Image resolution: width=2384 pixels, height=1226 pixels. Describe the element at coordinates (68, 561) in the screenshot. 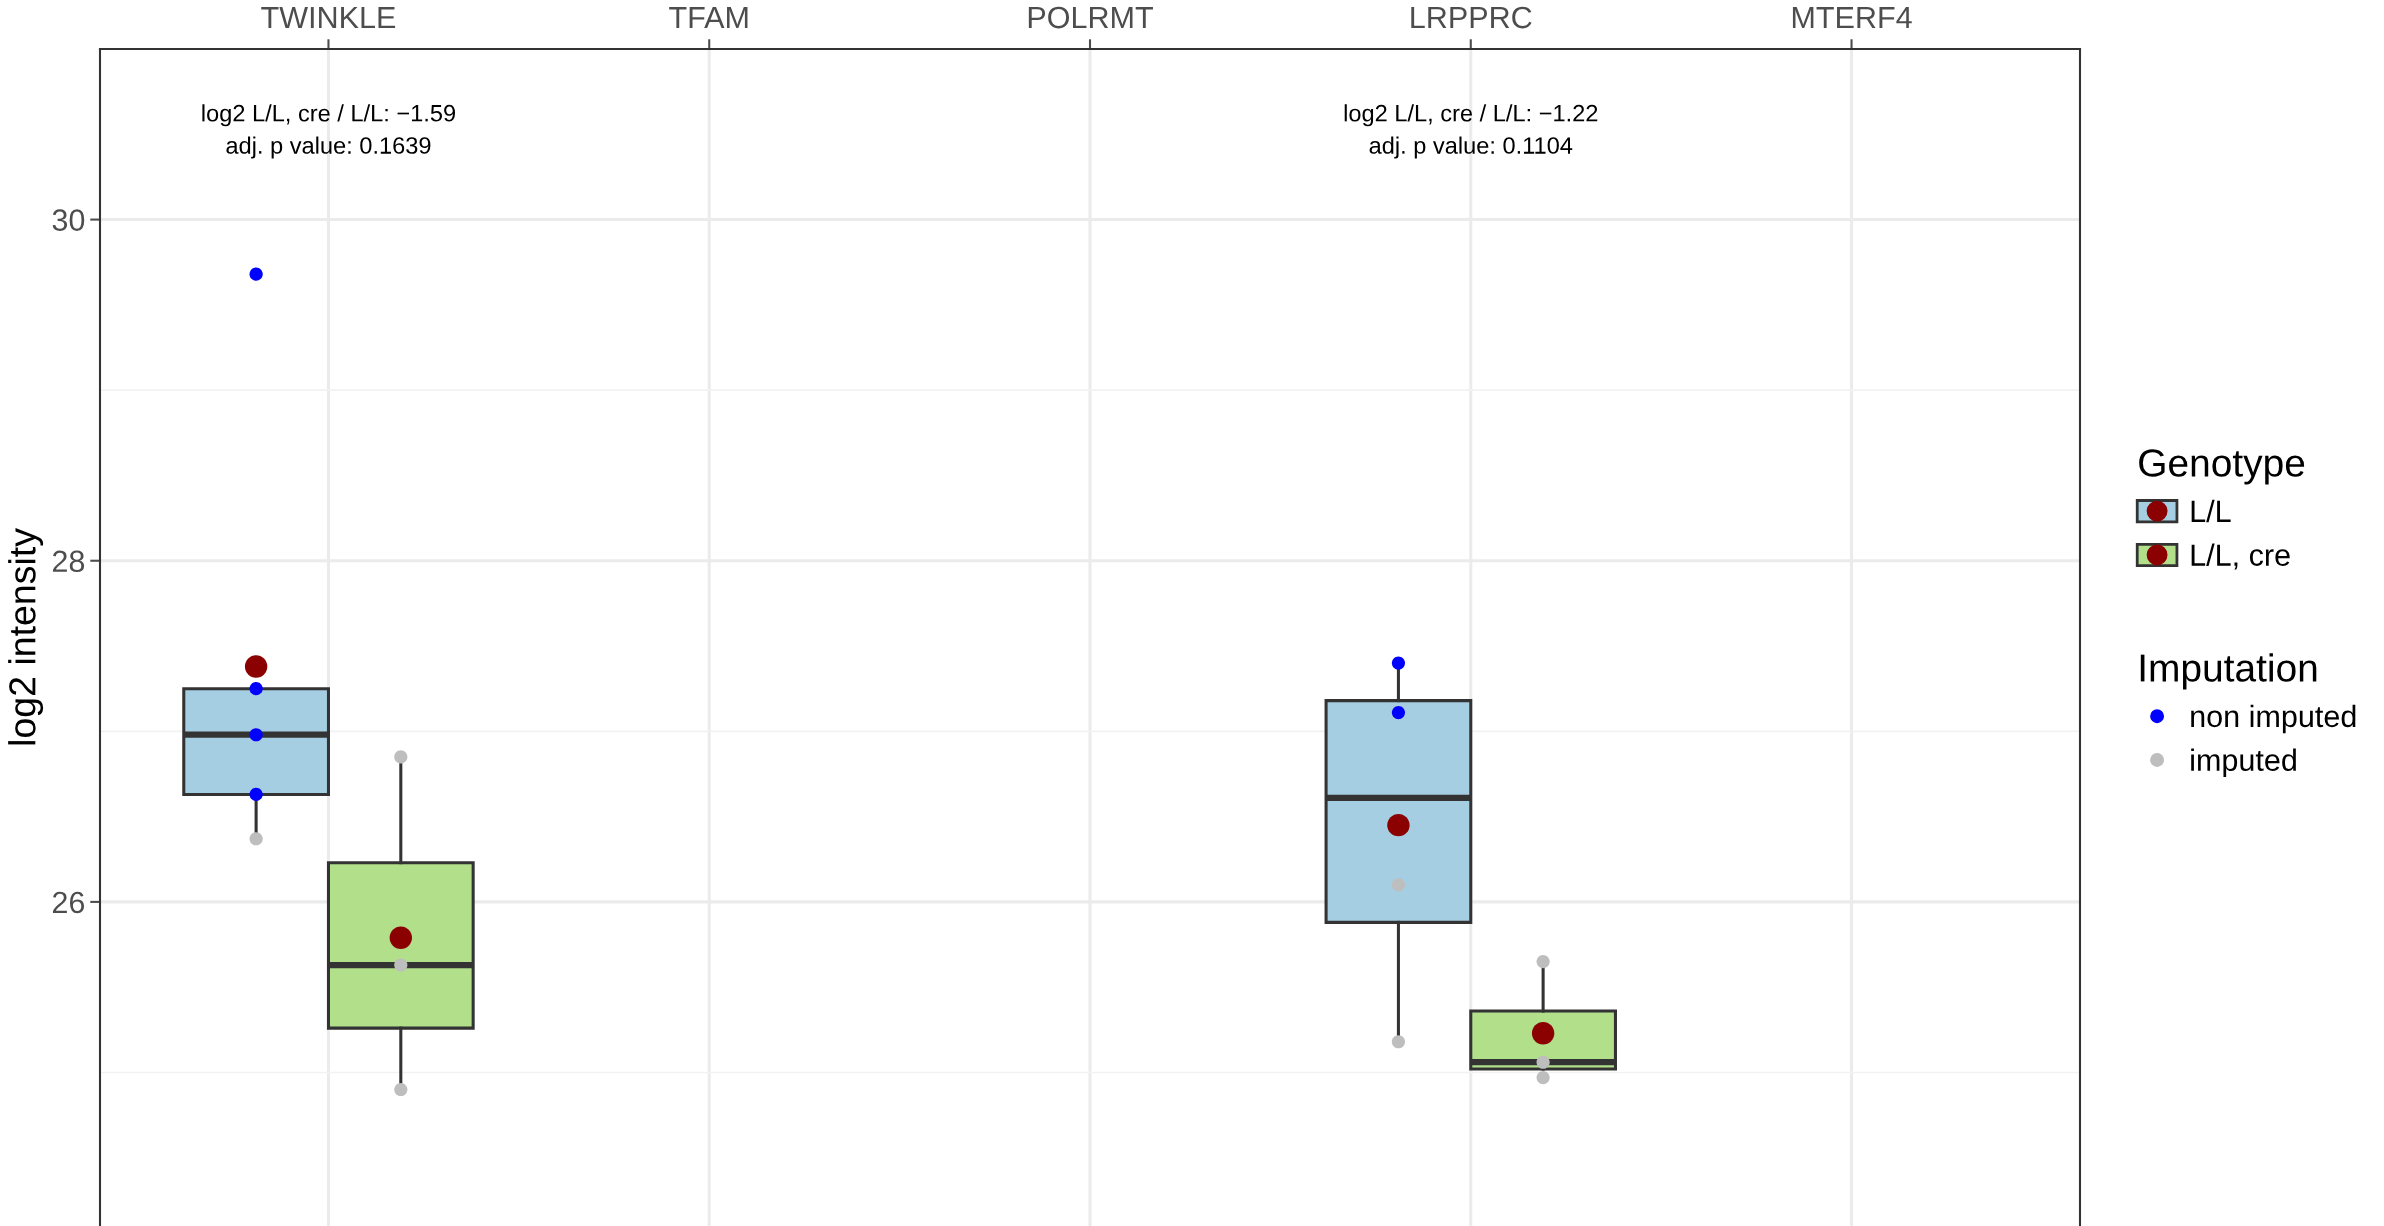

I see `y-tick-label: 28` at that location.